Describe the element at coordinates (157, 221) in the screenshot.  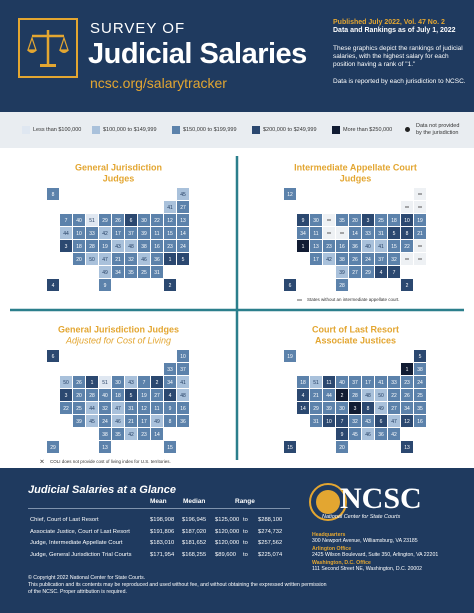
I see `state-rank: 22` at that location.